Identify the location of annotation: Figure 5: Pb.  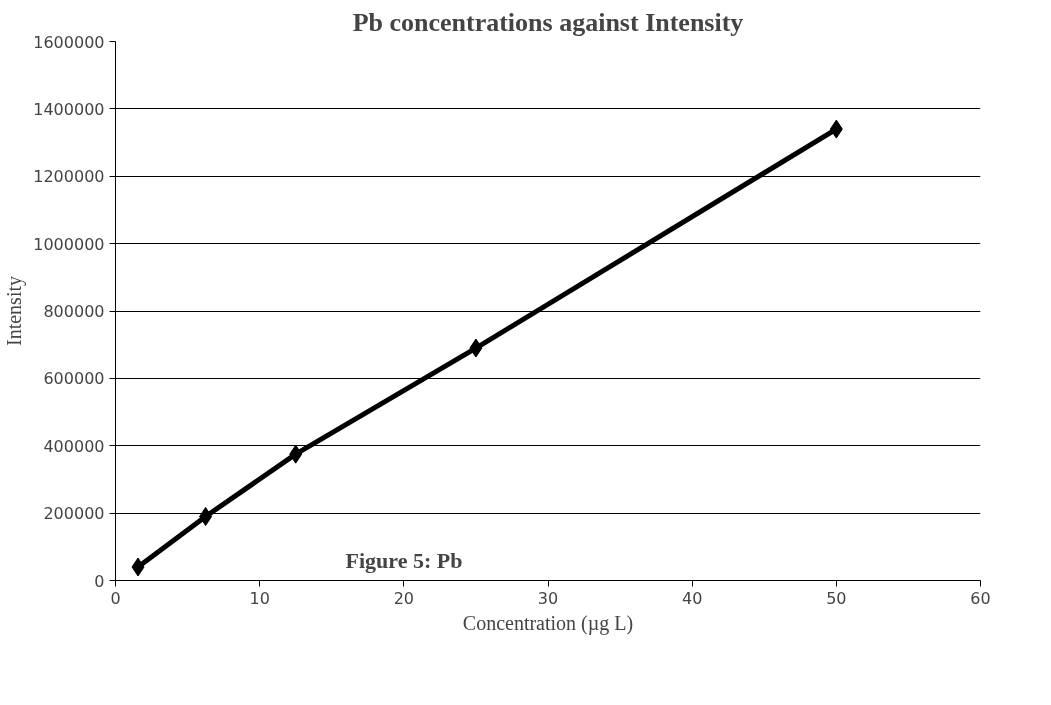
(404, 560).